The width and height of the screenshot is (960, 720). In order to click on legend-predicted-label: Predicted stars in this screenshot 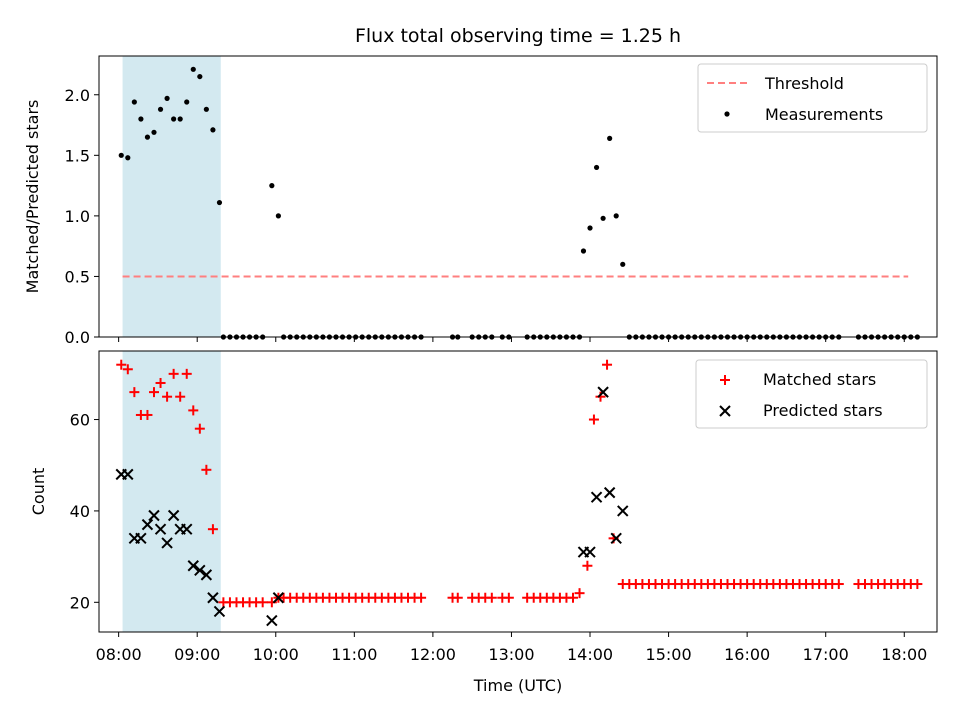, I will do `click(823, 410)`.